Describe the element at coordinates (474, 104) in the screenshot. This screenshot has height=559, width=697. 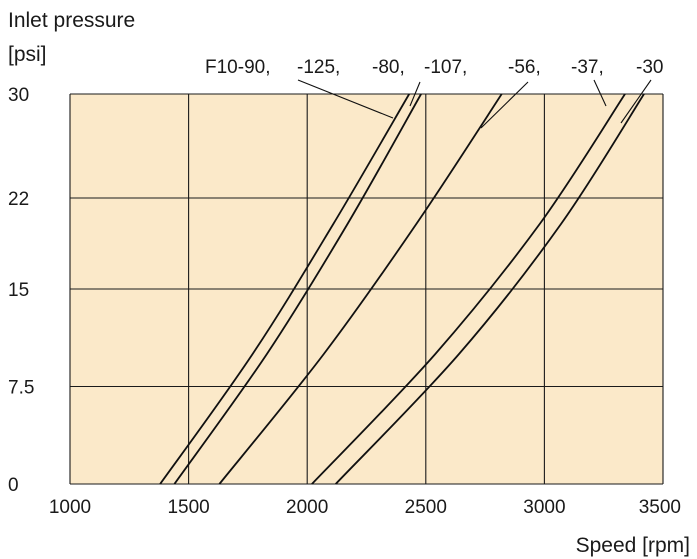
I see `series-leader-lines` at that location.